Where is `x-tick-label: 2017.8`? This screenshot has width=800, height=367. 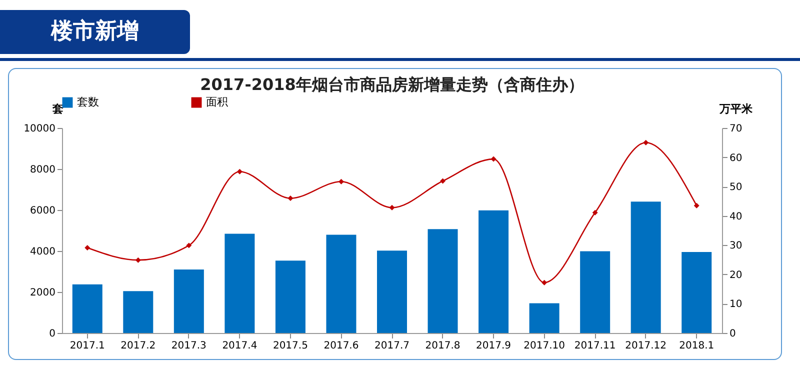
x-tick-label: 2017.8 is located at coordinates (442, 346).